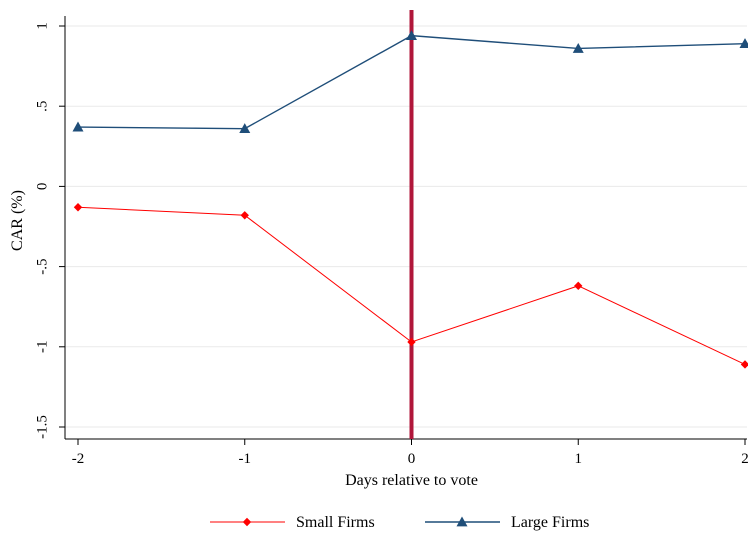 Image resolution: width=748 pixels, height=535 pixels. Describe the element at coordinates (42, 187) in the screenshot. I see `y-tick-label: 0` at that location.